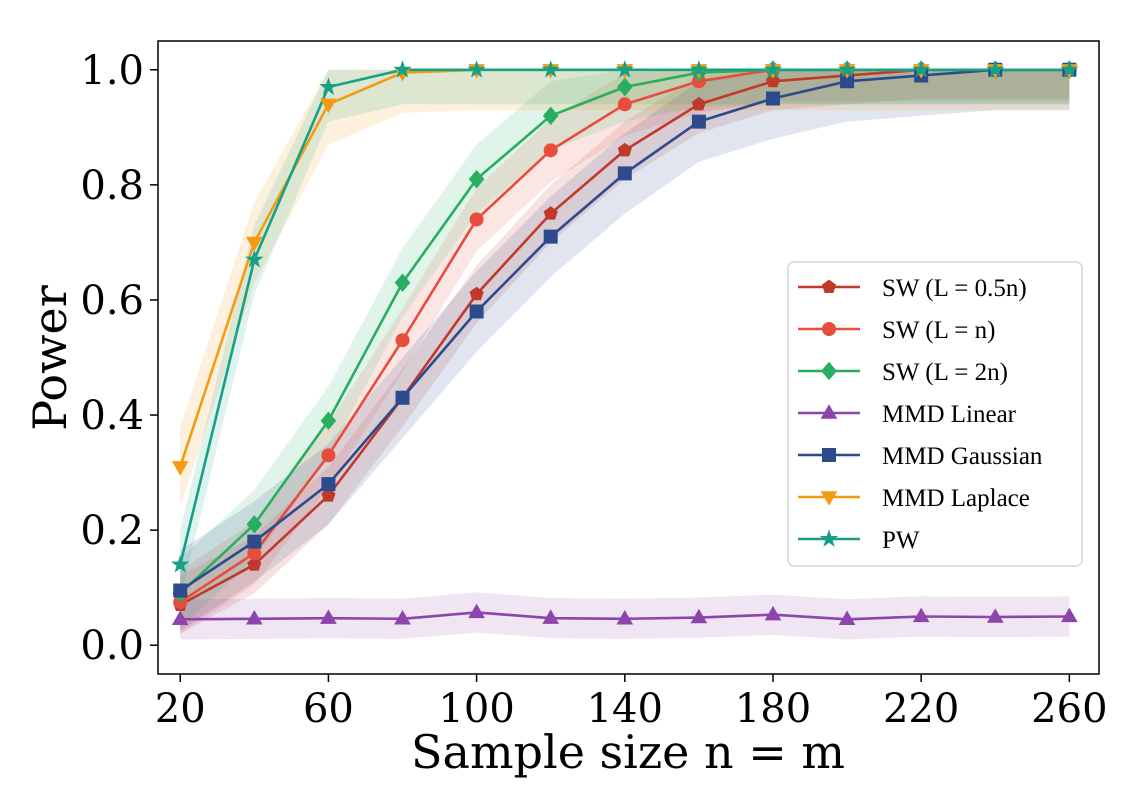  What do you see at coordinates (921, 709) in the screenshot?
I see `x-tick-label: 220` at bounding box center [921, 709].